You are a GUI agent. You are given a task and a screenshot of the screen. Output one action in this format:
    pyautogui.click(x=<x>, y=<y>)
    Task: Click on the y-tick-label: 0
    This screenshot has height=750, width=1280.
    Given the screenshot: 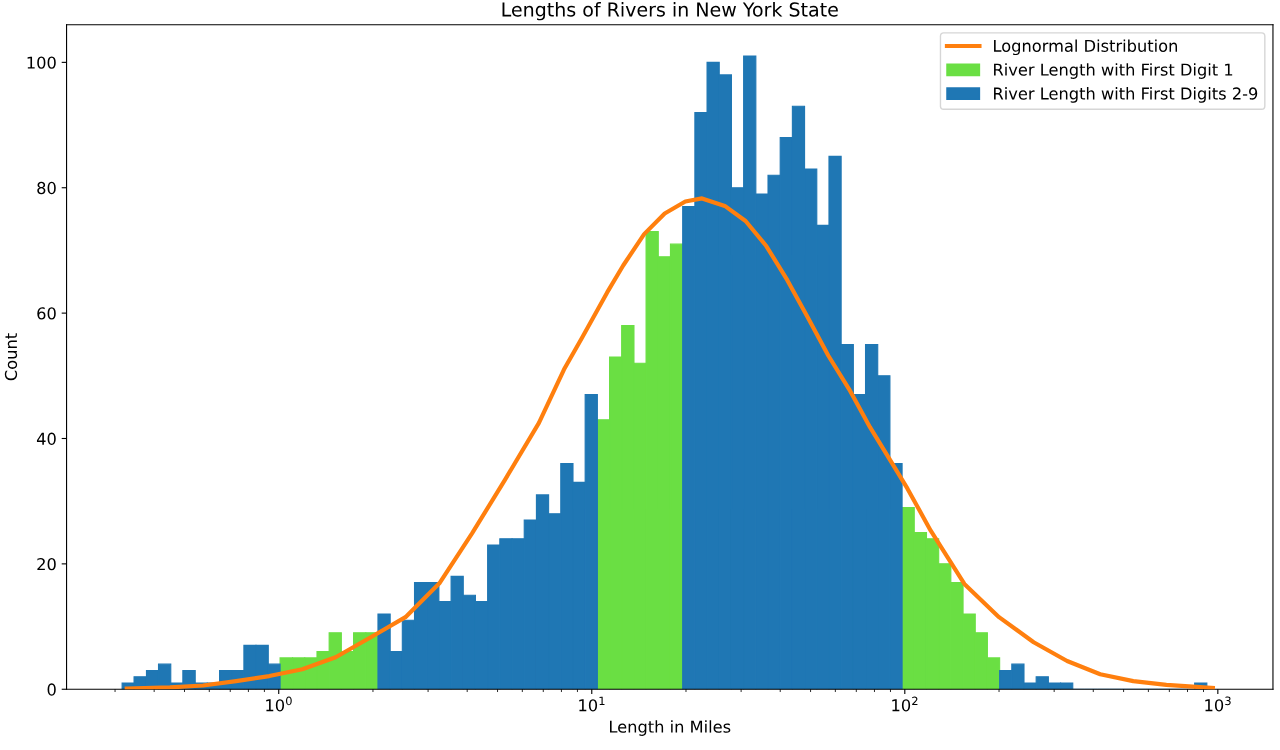 What is the action you would take?
    pyautogui.click(x=51, y=689)
    